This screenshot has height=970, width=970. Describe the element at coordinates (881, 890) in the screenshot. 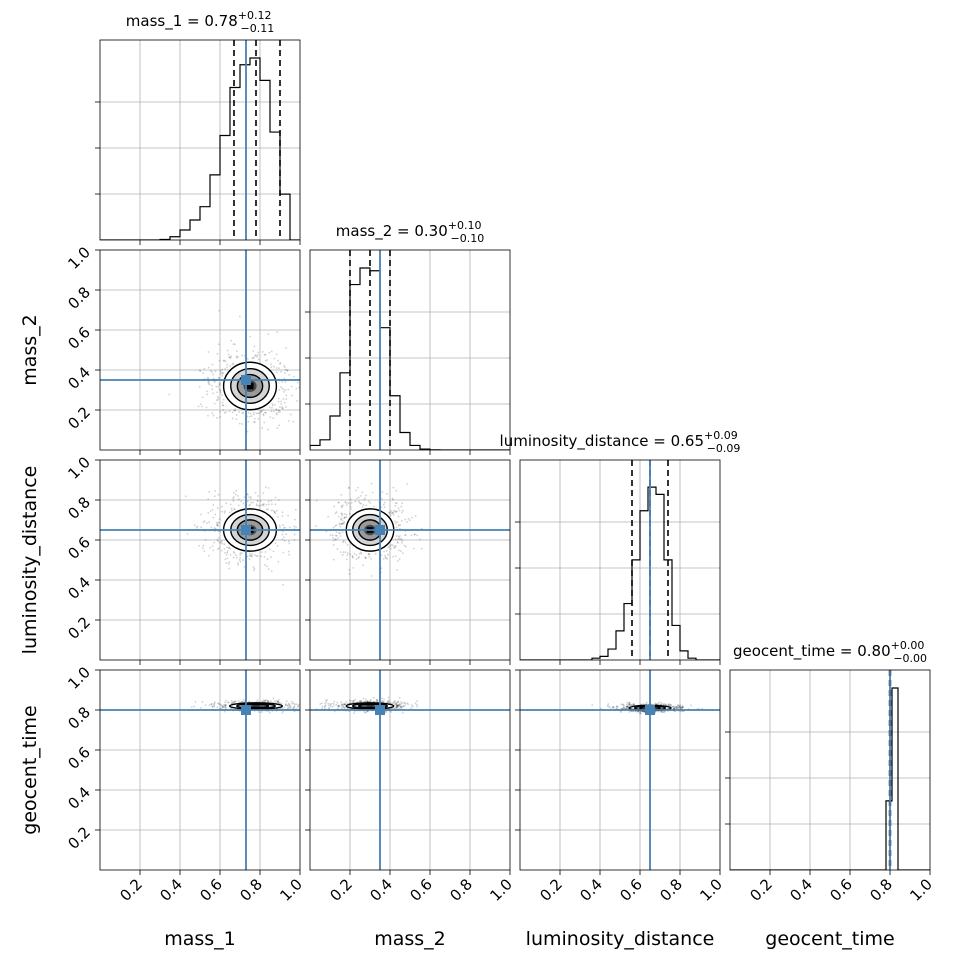

I see `x-tick-label: 0.8` at that location.